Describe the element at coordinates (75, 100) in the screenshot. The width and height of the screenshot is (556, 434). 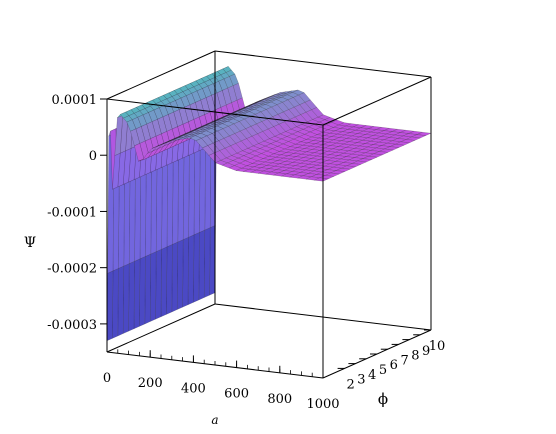
I see `z-tick-label: 0.0001` at that location.